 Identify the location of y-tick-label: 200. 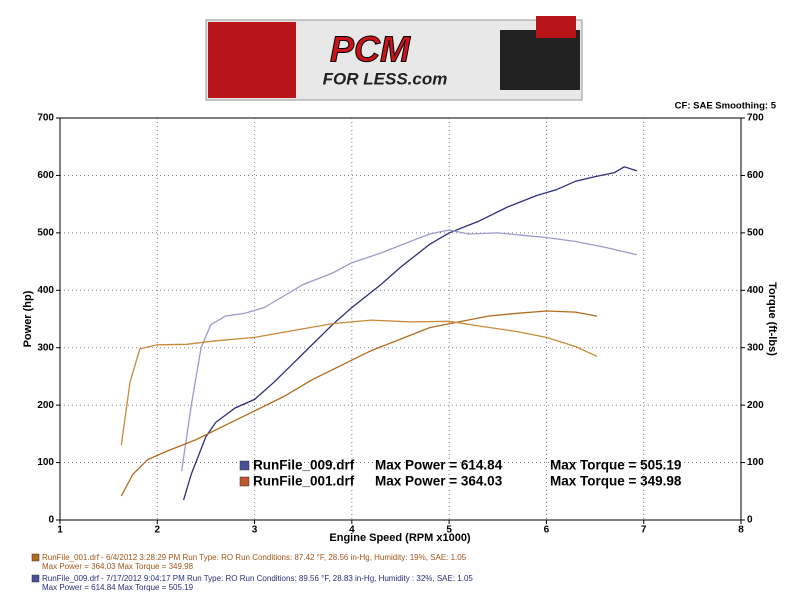
(45, 405).